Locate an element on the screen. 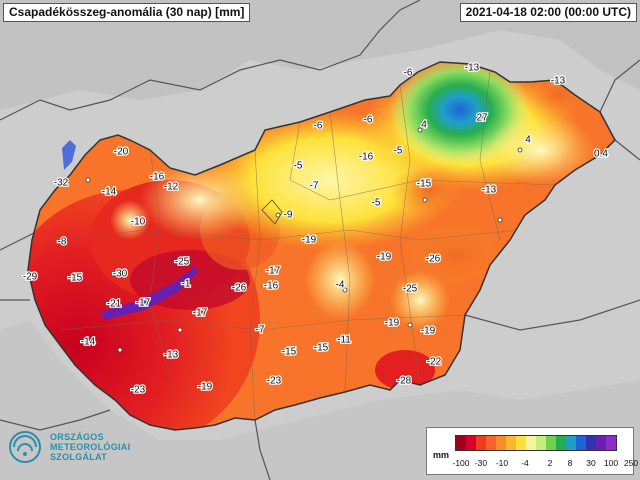 The image size is (640, 480). logo-text: ORSZÁGOS METEOROLÓGIAI SZOLGÁLAT is located at coordinates (90, 447).